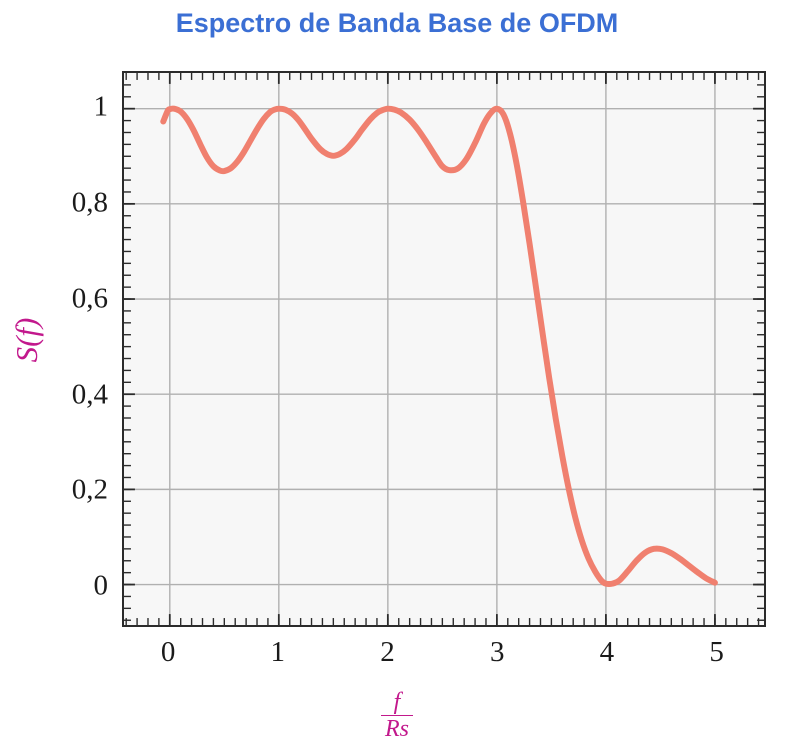  I want to click on x-tick-label: 2, so click(387, 652).